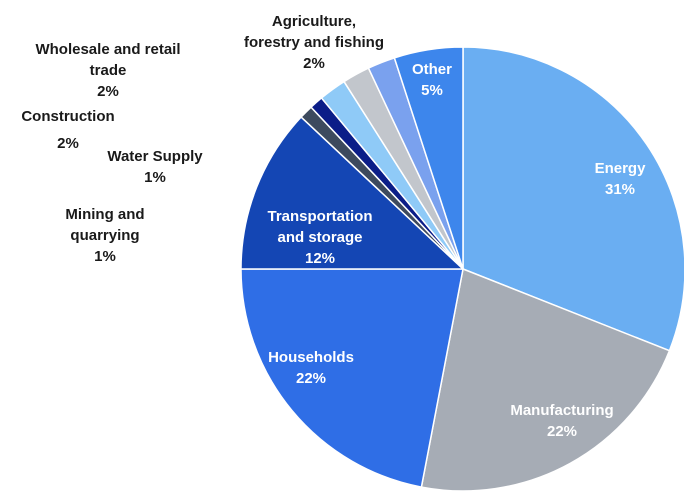 This screenshot has width=684, height=496. What do you see at coordinates (314, 32) in the screenshot?
I see `slice-label-agriculture-forestry-and-fishing: Agriculture, forestry and fishing` at bounding box center [314, 32].